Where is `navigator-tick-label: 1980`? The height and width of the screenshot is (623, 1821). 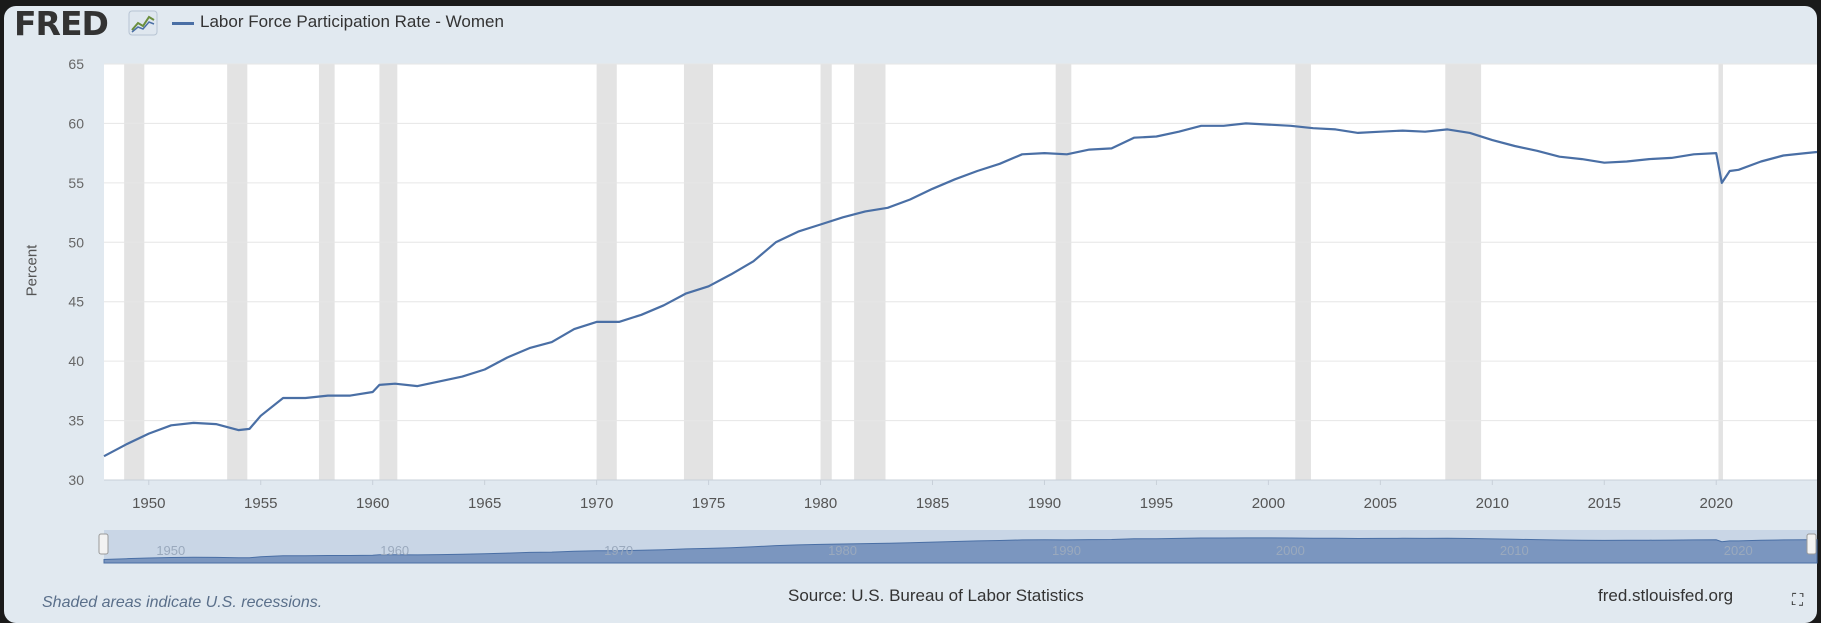
navigator-tick-label: 1980 is located at coordinates (842, 550).